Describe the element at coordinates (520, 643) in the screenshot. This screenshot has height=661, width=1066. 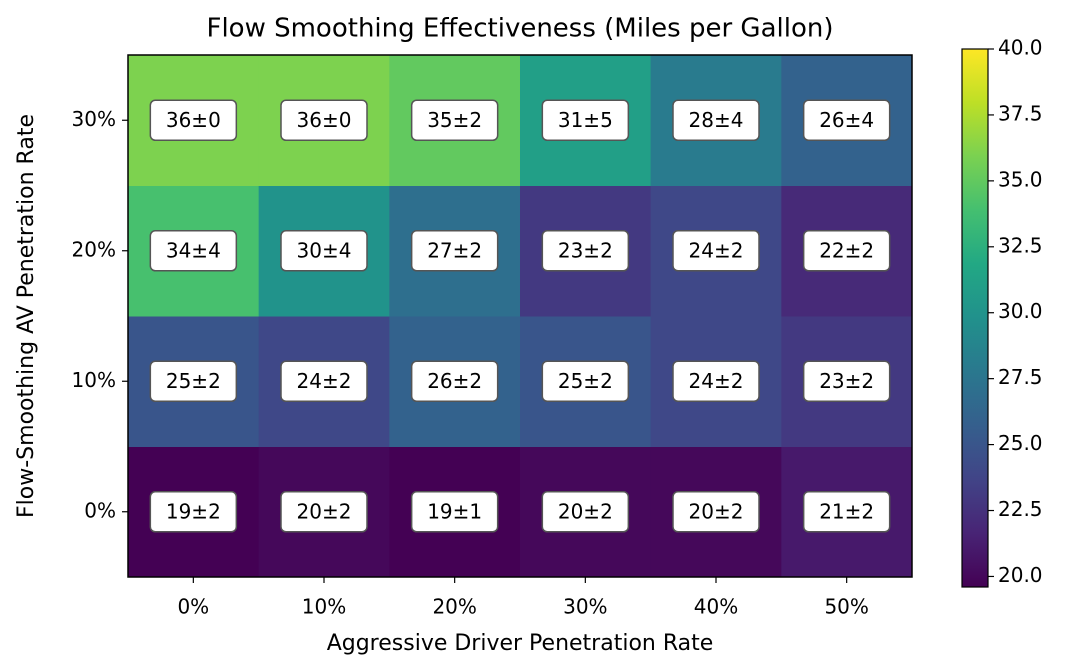
I see `x-axis-label: Aggressive Driver Penetration Rate` at that location.